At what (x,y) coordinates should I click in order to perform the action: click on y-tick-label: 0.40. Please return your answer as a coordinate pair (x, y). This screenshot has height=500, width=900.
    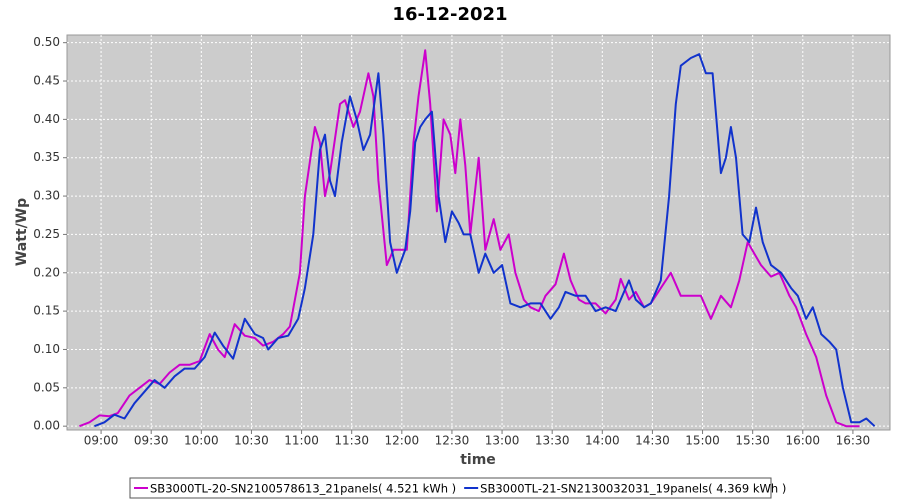
    Looking at the image, I should click on (46, 119).